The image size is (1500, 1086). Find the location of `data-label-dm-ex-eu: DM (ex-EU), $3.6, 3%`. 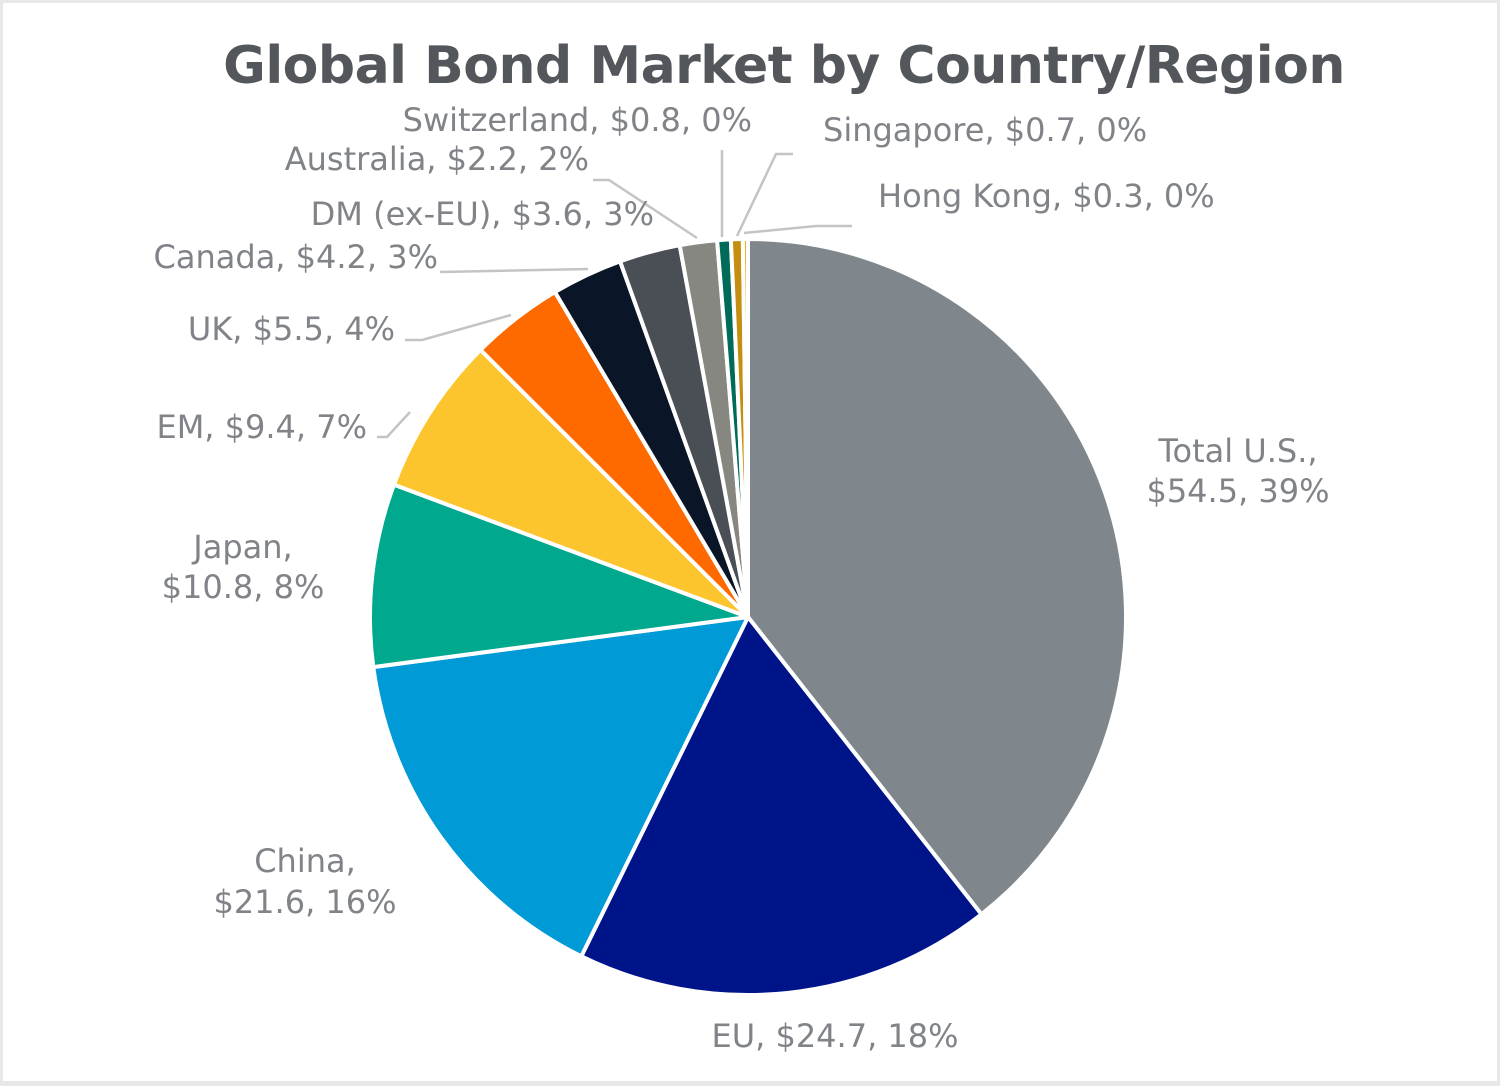

data-label-dm-ex-eu: DM (ex-EU), $3.6, 3% is located at coordinates (482, 214).